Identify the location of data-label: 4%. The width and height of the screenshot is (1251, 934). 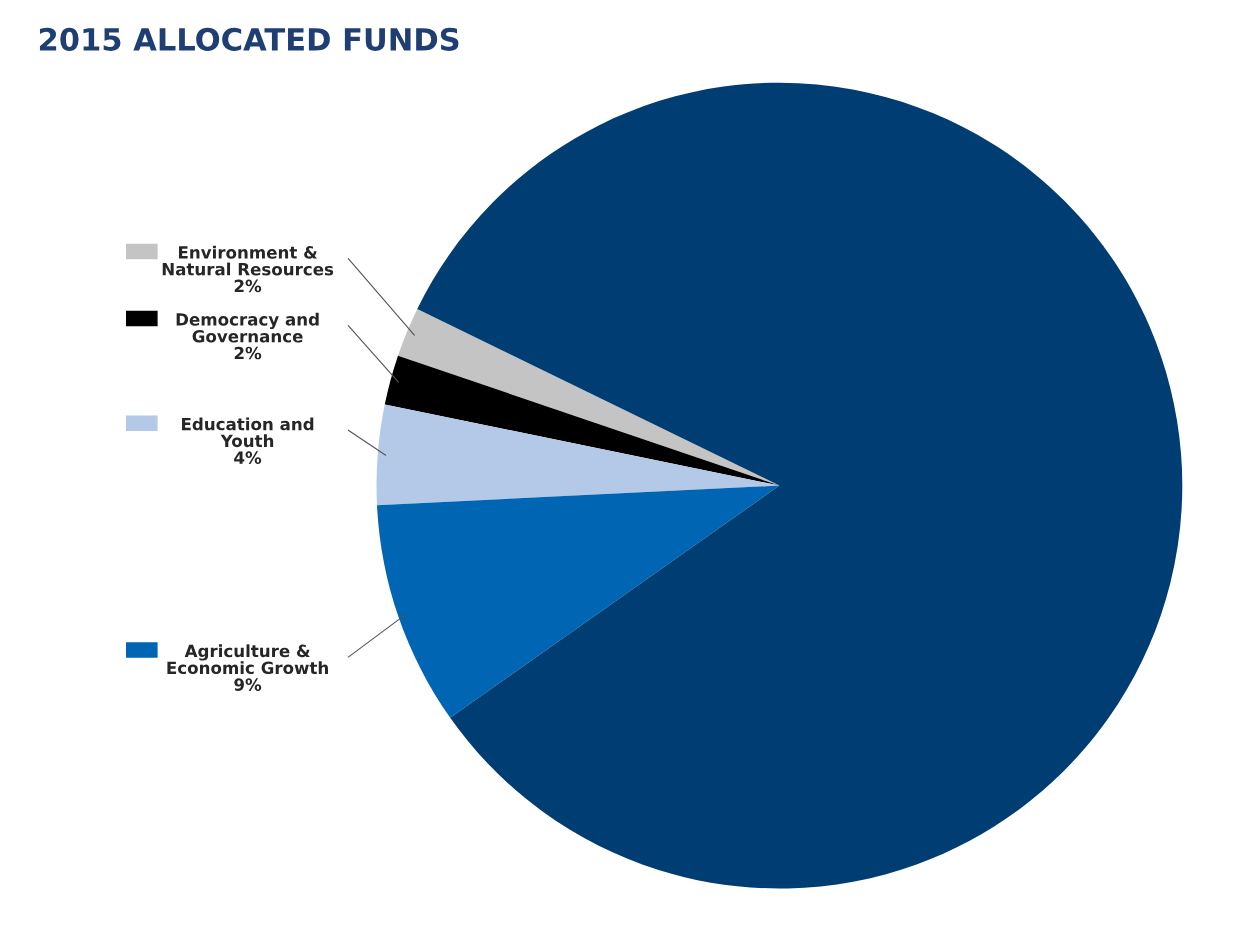
(248, 457).